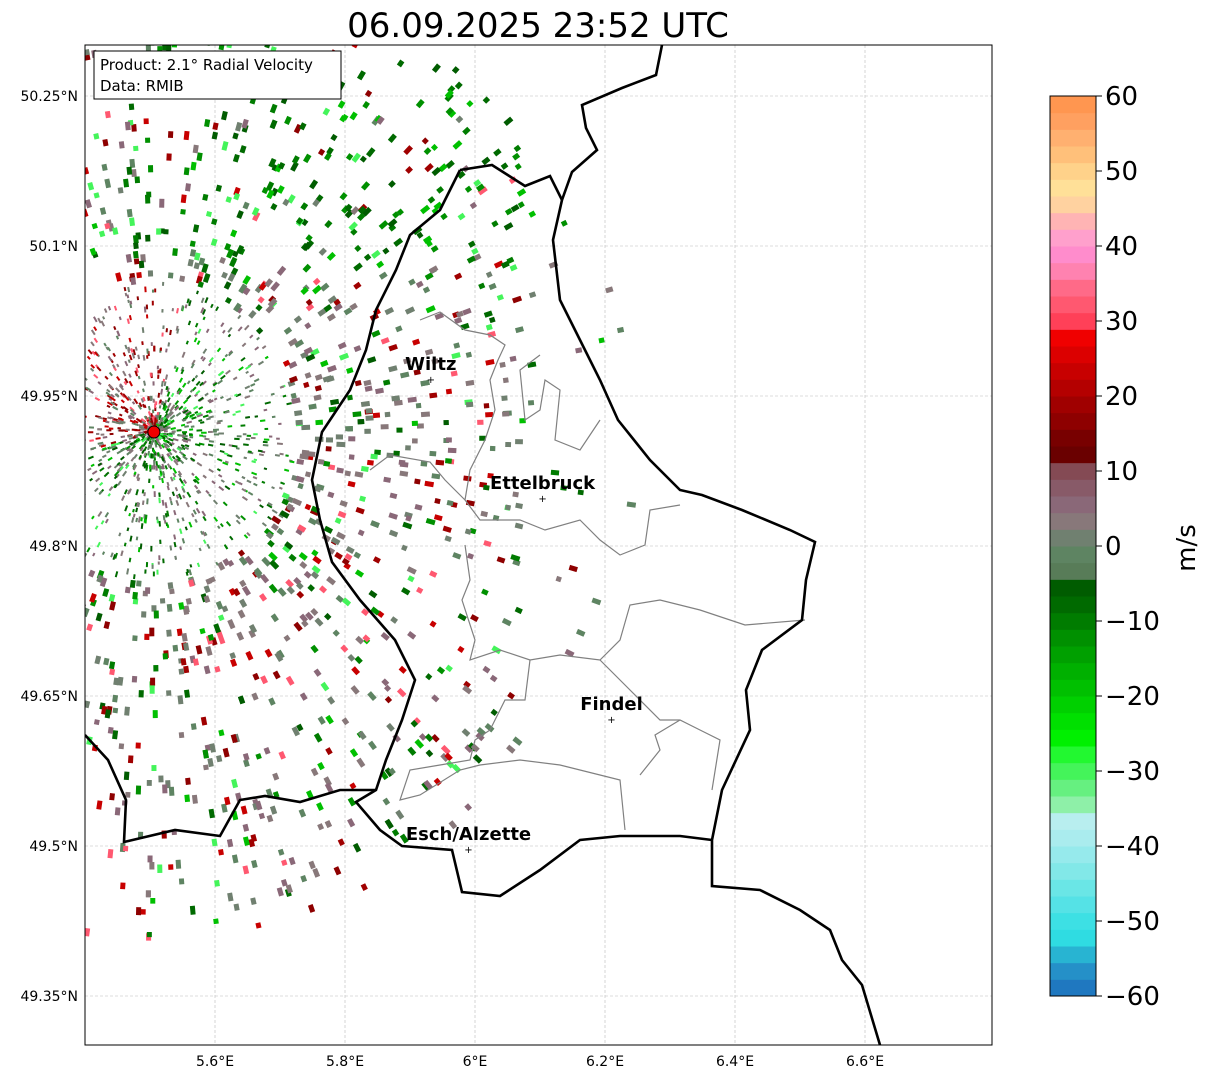 This screenshot has width=1207, height=1081. I want to click on colorbar-band, so click(1073, 338).